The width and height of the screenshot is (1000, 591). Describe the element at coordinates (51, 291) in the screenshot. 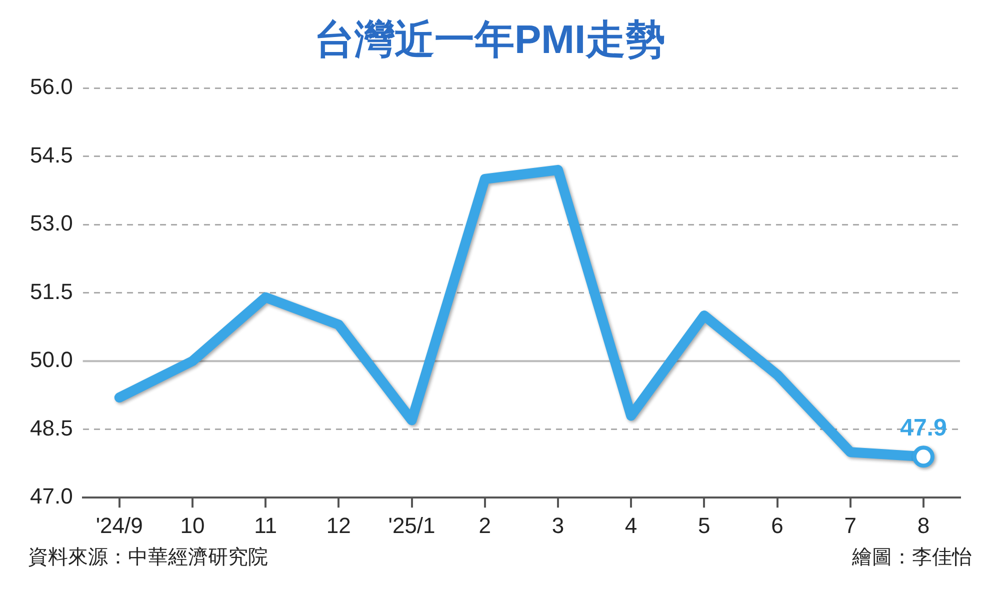

I see `y-tick-label: 51.5` at that location.